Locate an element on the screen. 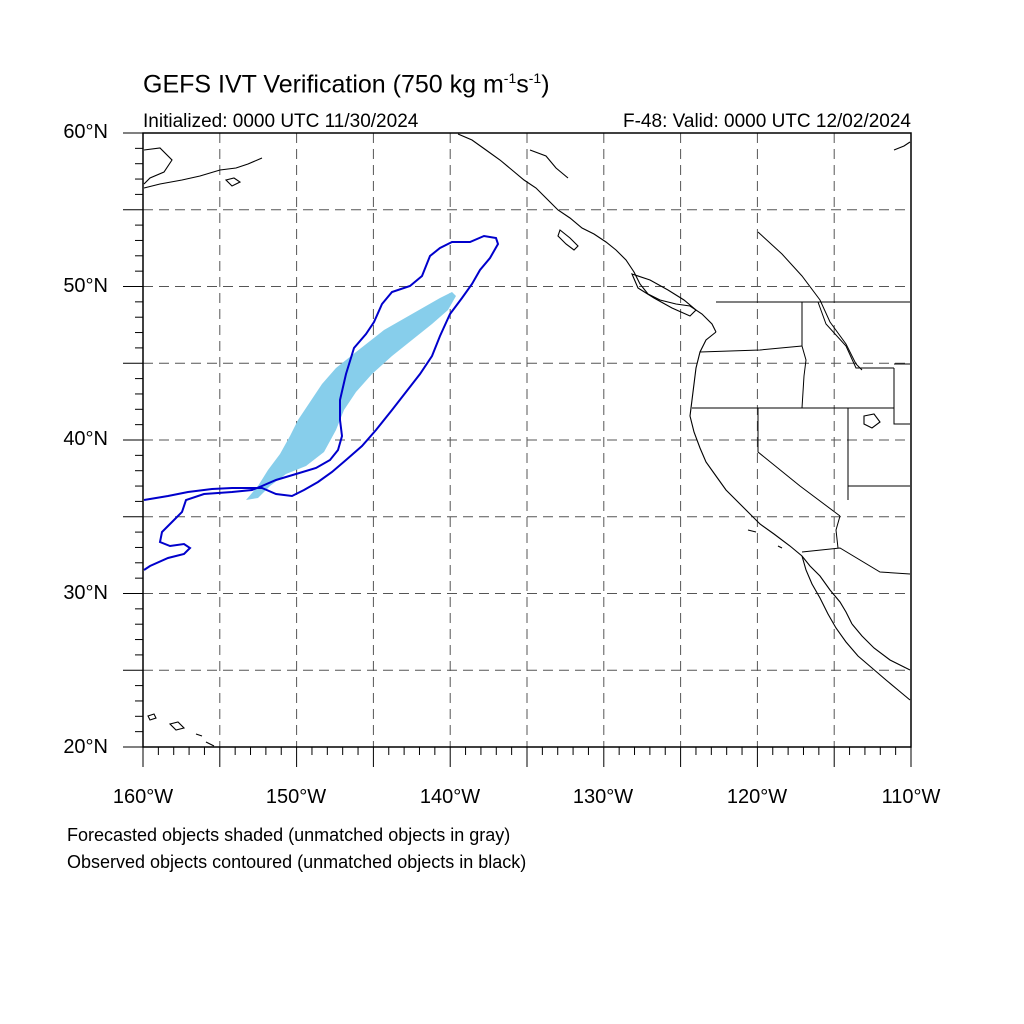  init-time-label: Initialized: 0000 UTC 11/30/2024 is located at coordinates (281, 121).